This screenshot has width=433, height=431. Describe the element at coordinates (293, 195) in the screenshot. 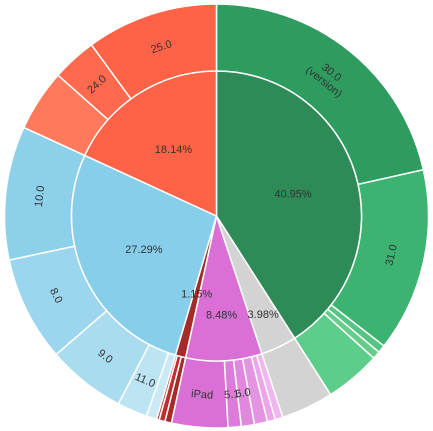

I see `inner-label-chrome: 40.95%` at that location.